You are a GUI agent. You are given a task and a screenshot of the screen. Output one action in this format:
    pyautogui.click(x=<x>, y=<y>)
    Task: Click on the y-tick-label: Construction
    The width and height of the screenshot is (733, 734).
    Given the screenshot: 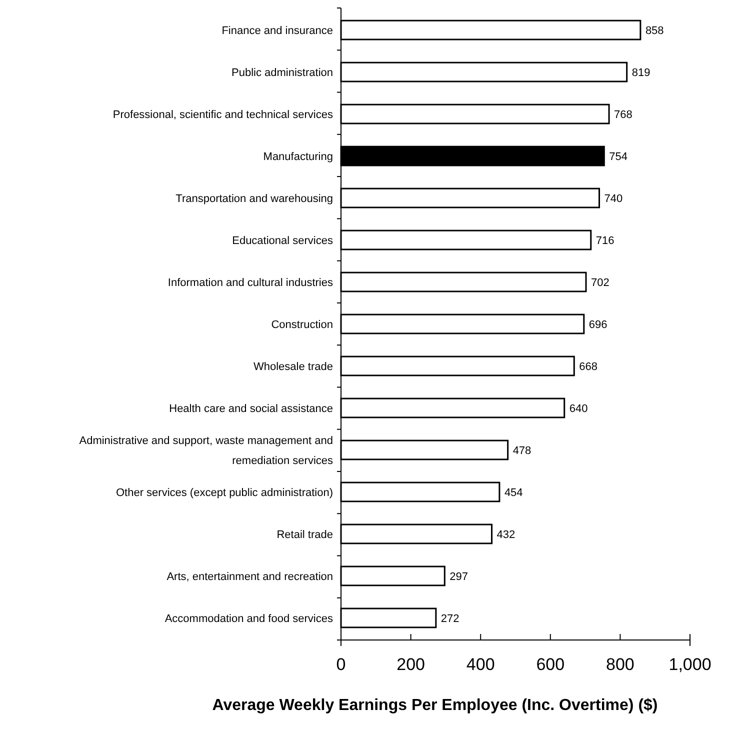 What is the action you would take?
    pyautogui.click(x=302, y=324)
    